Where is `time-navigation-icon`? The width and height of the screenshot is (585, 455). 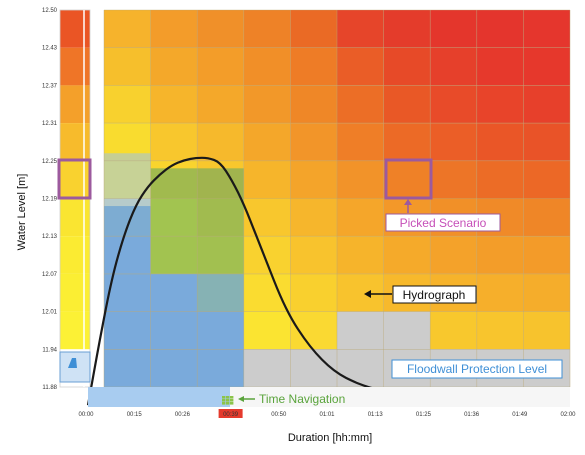
time-navigation-icon is located at coordinates (228, 400).